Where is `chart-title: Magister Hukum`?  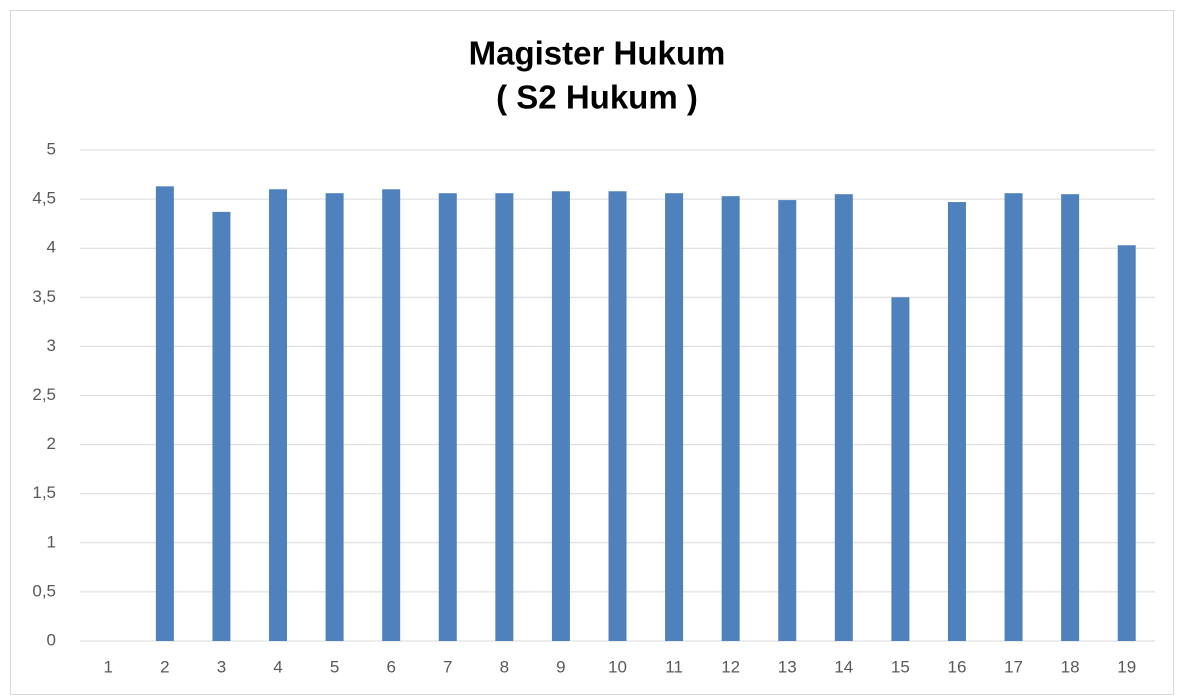 chart-title: Magister Hukum is located at coordinates (597, 53).